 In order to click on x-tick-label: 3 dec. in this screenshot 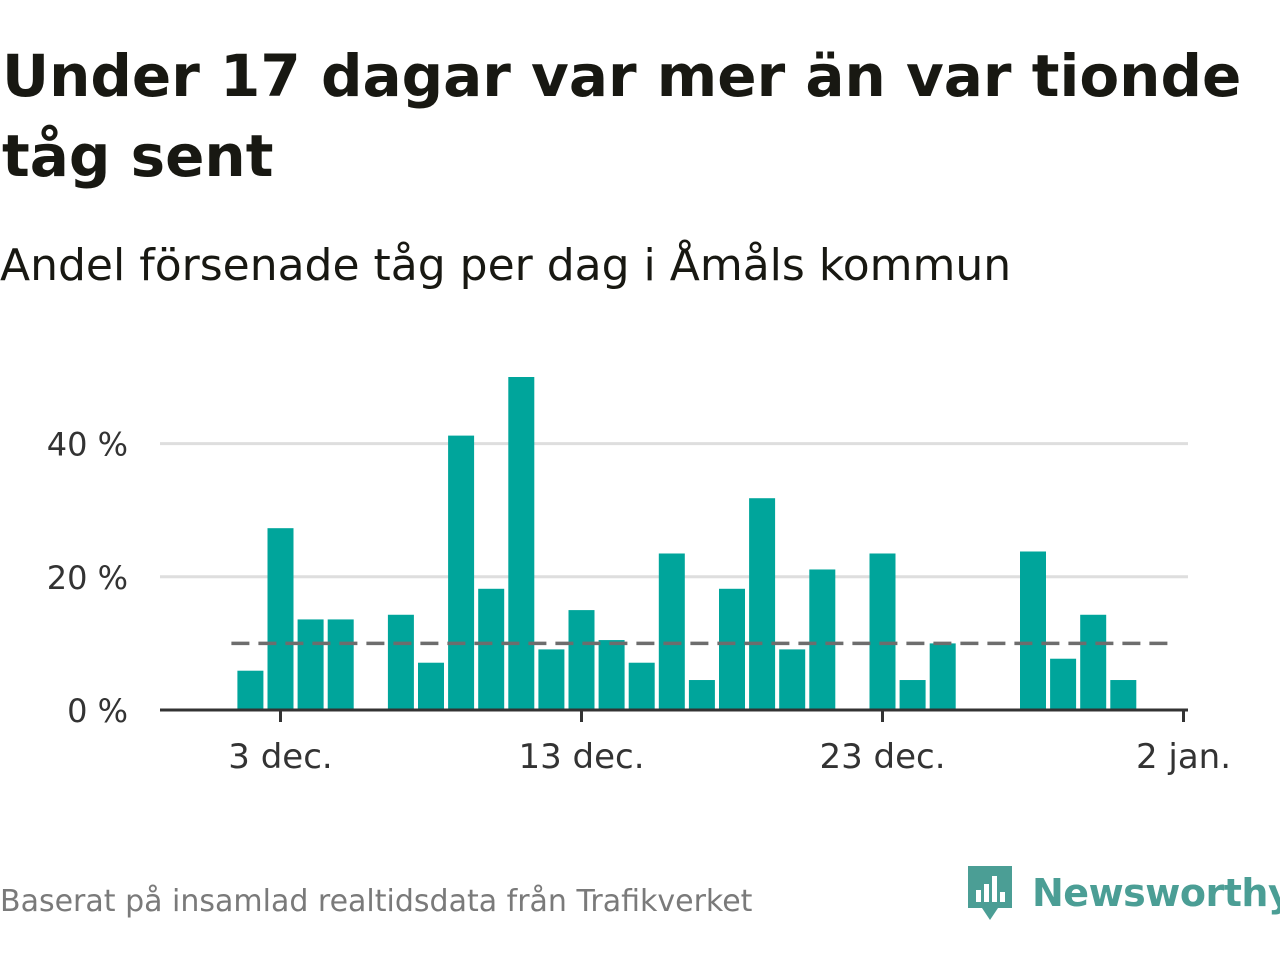, I will do `click(280, 757)`.